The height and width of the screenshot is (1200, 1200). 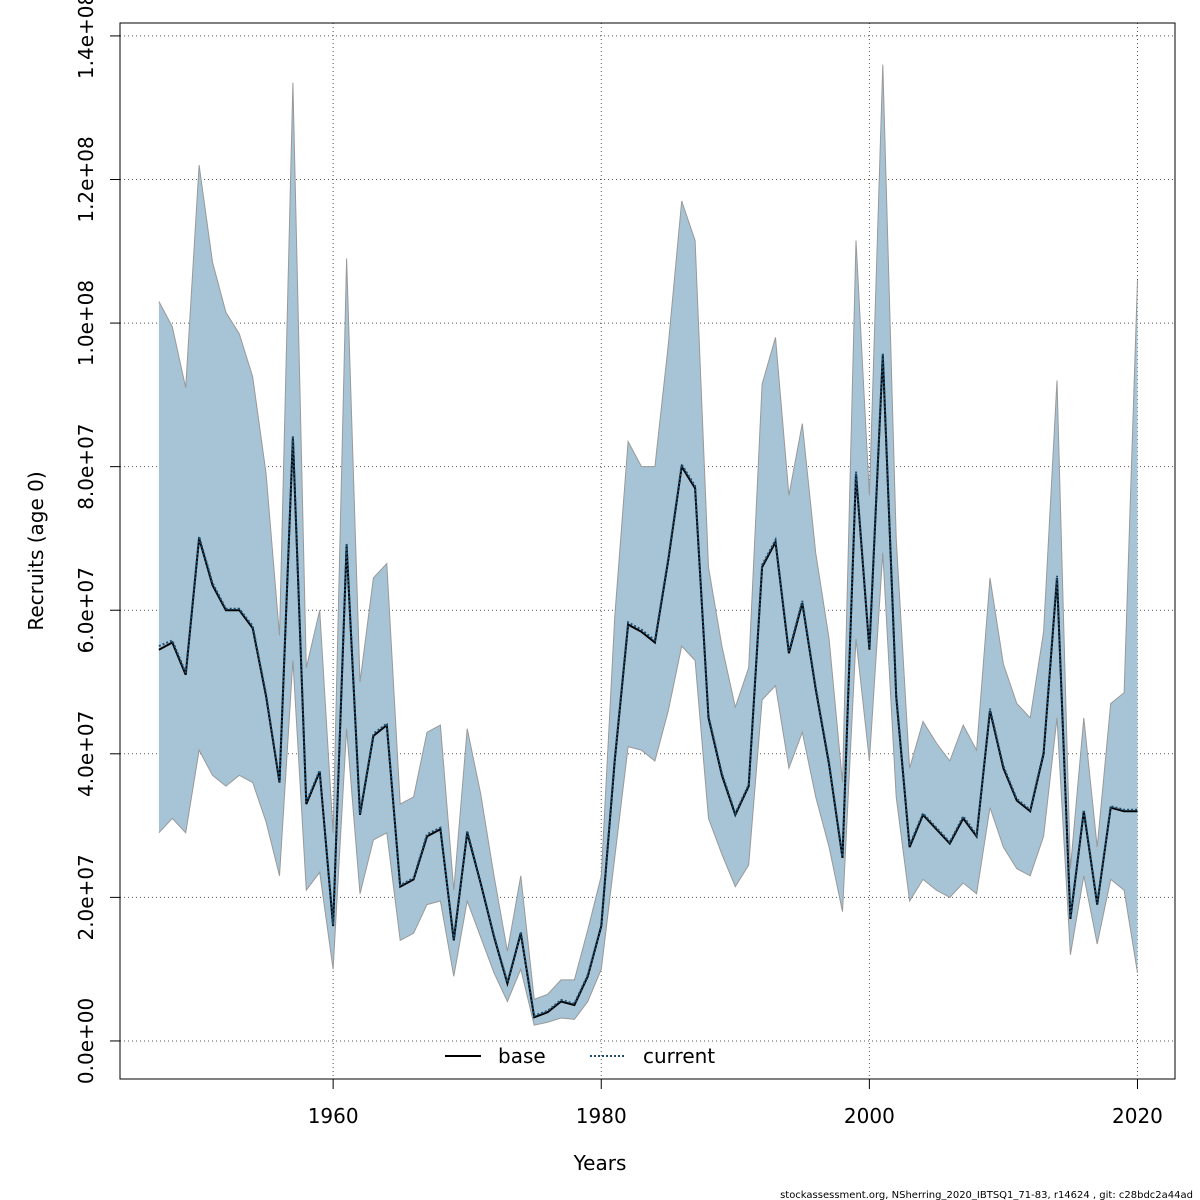 What do you see at coordinates (86, 754) in the screenshot?
I see `y-tick-label: 4.0e+07` at bounding box center [86, 754].